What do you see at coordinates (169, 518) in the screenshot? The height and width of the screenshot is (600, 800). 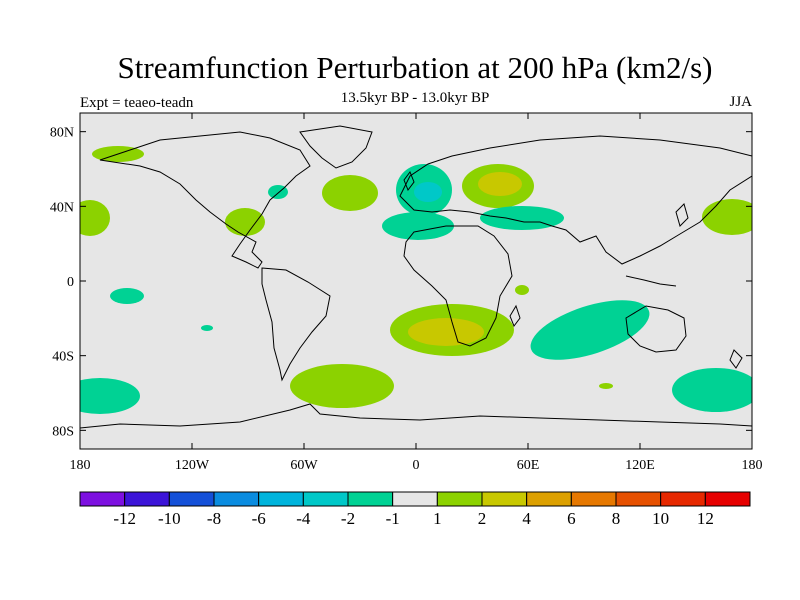 I see `colorbar-label: -10` at bounding box center [169, 518].